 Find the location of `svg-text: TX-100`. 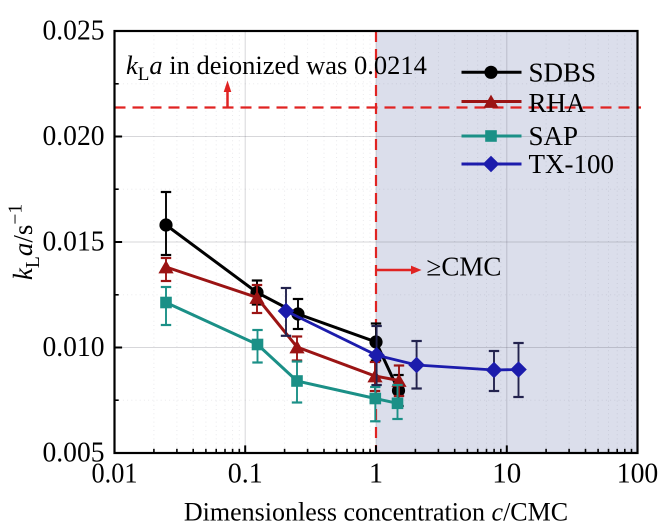

svg-text: TX-100 is located at coordinates (571, 164).